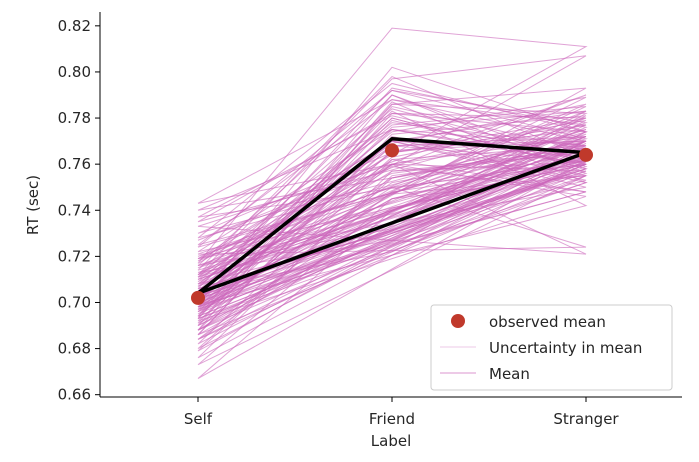  What do you see at coordinates (198, 297) in the screenshot?
I see `observed-mean-point-self` at bounding box center [198, 297].